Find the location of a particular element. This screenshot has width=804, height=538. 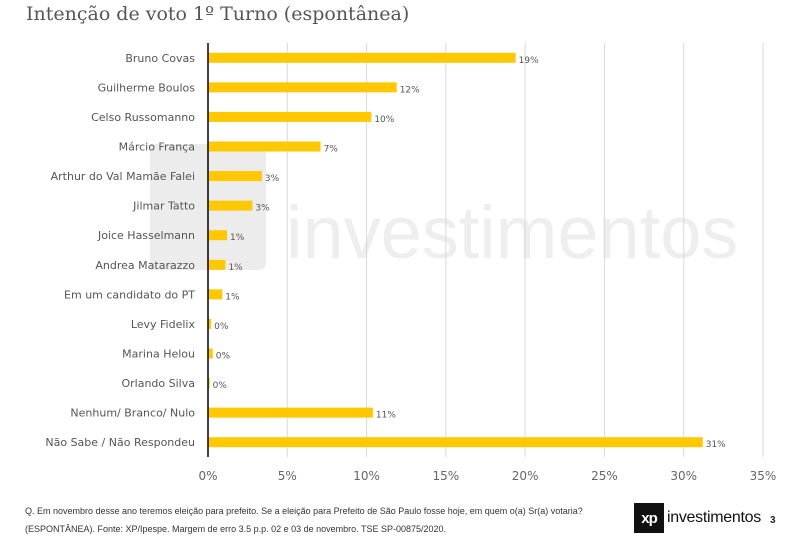

x-tick-label: 35% is located at coordinates (763, 476).